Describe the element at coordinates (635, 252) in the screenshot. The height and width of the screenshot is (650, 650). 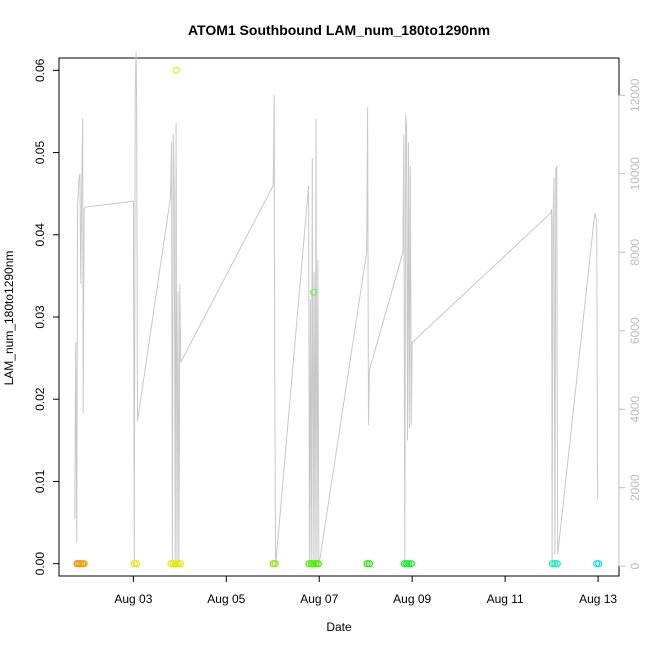
I see `y2-tick-label: 8000` at that location.